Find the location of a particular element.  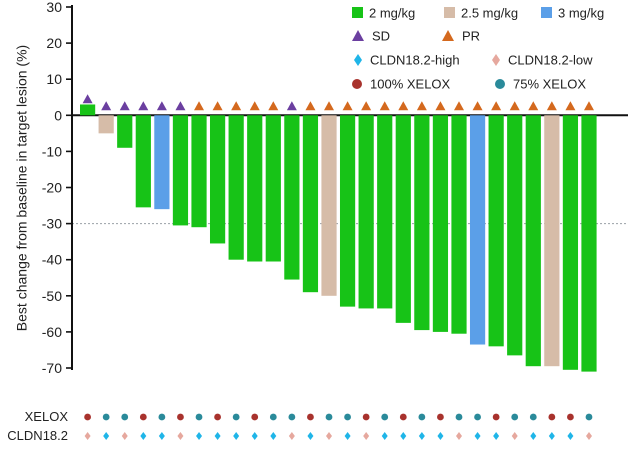

legend-label: 2.5 mg/kg is located at coordinates (489, 13).